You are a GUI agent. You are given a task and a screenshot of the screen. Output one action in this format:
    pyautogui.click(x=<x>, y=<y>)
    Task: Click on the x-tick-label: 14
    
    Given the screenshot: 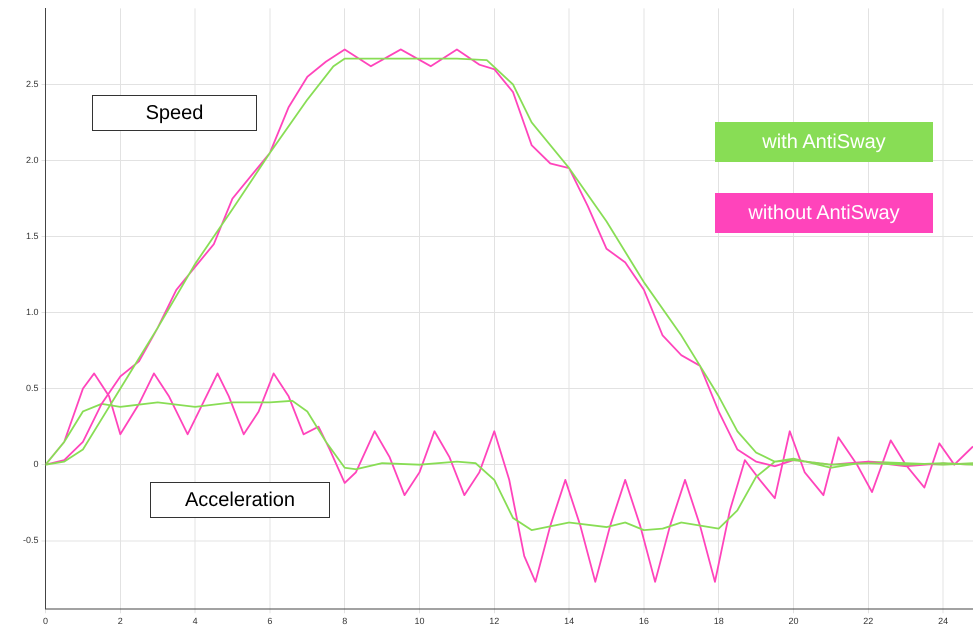 What is the action you would take?
    pyautogui.click(x=569, y=621)
    